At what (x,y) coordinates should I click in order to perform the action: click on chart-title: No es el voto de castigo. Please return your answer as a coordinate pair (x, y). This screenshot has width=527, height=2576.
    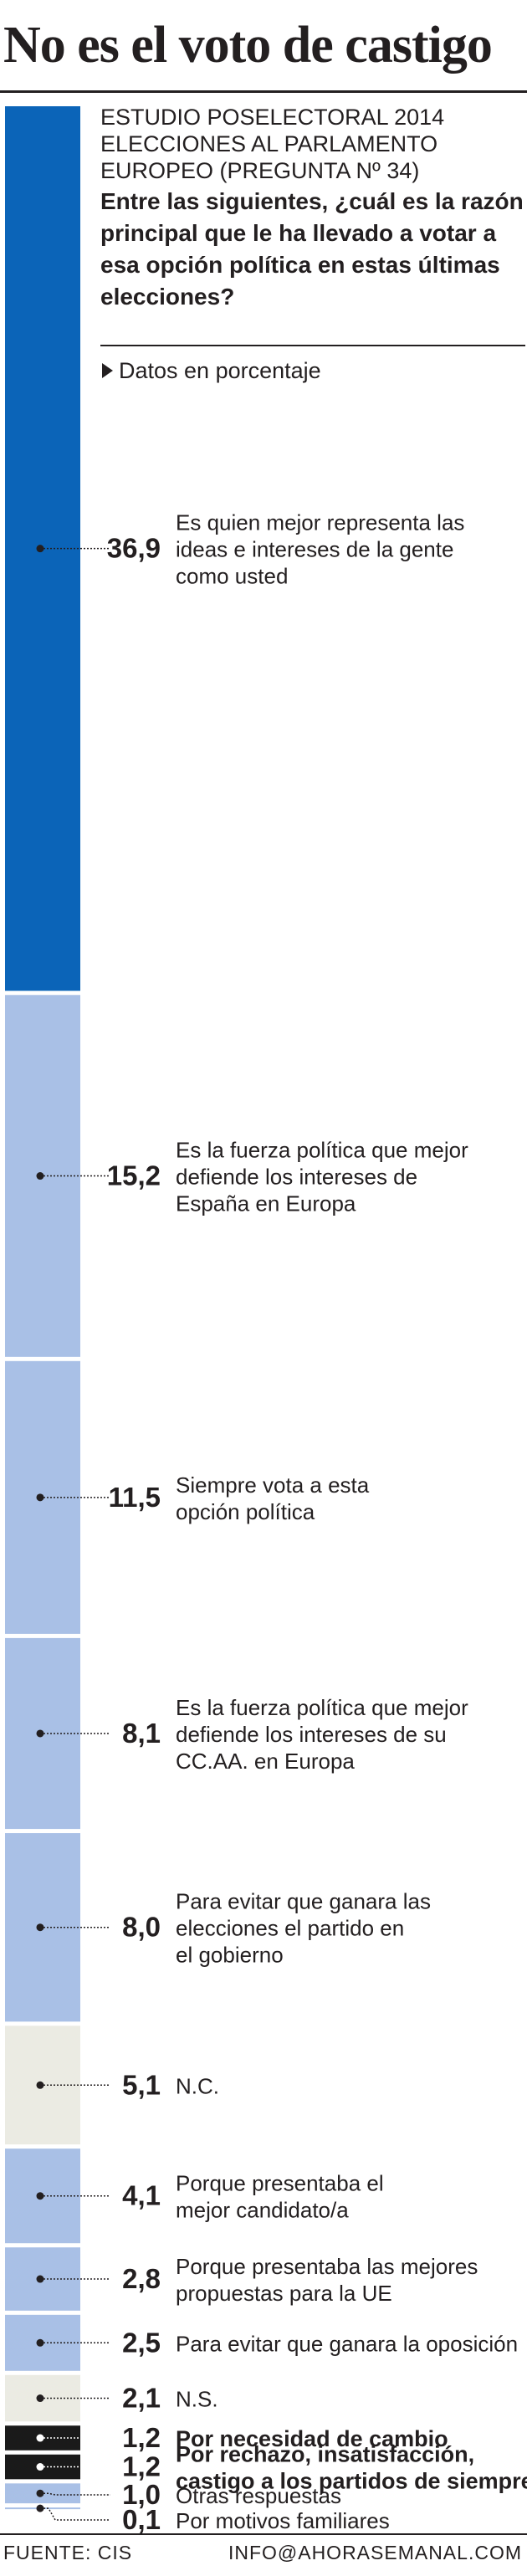
    Looking at the image, I should click on (248, 45).